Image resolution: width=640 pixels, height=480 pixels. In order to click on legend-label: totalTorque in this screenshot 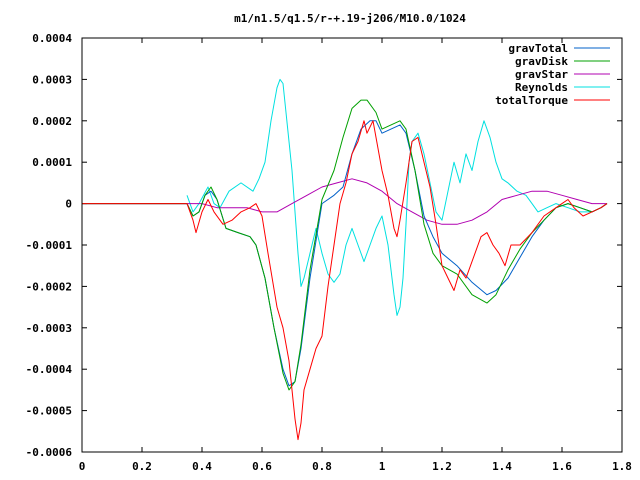, I will do `click(531, 100)`.